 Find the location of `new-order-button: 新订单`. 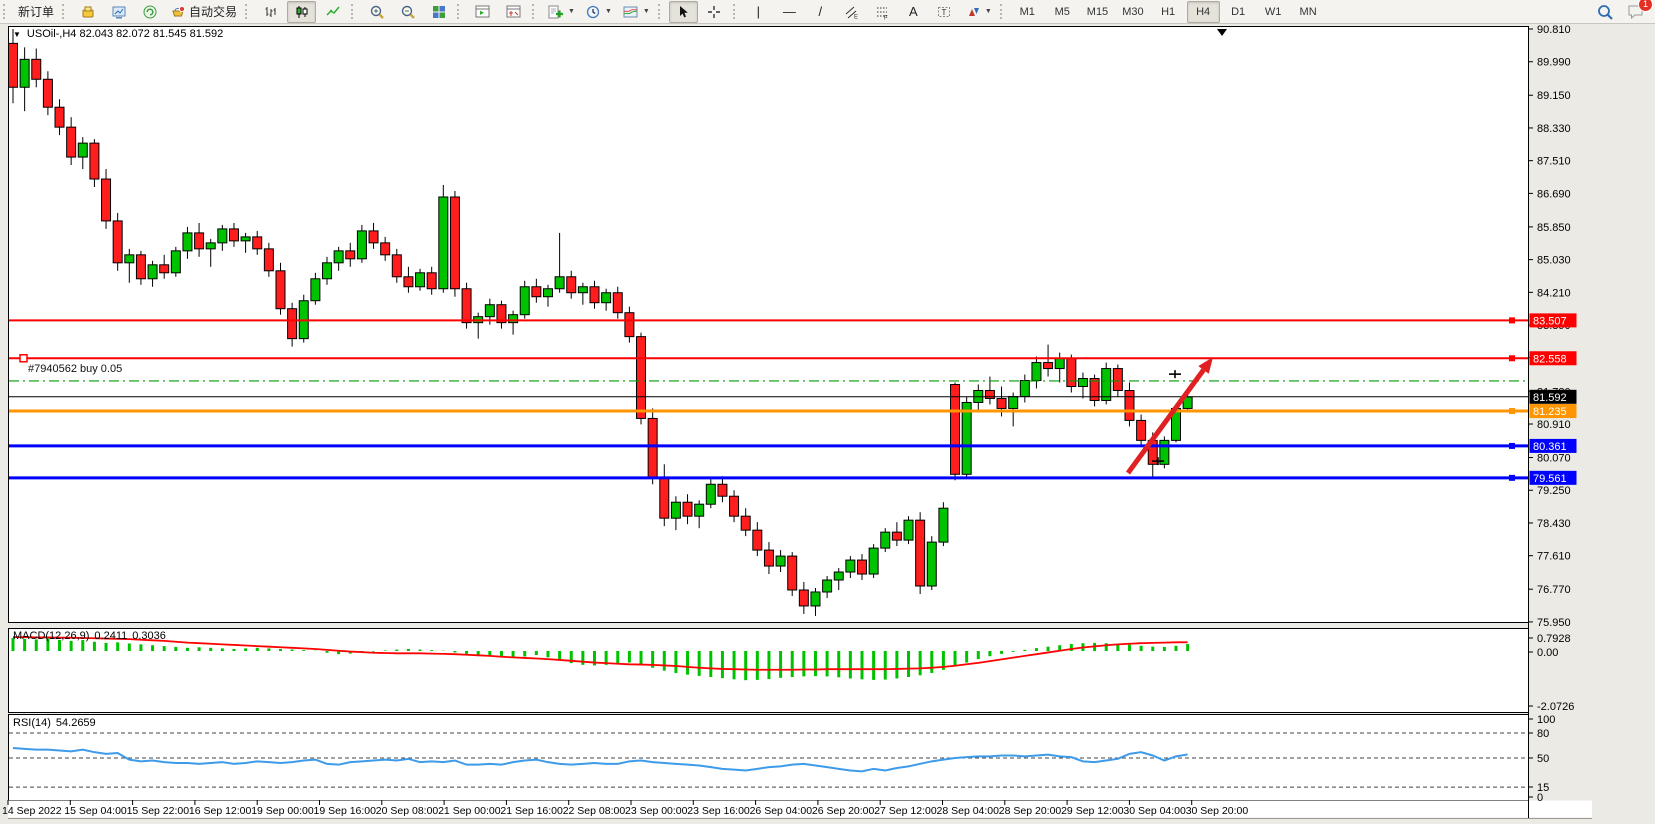

new-order-button: 新订单 is located at coordinates (36, 12).